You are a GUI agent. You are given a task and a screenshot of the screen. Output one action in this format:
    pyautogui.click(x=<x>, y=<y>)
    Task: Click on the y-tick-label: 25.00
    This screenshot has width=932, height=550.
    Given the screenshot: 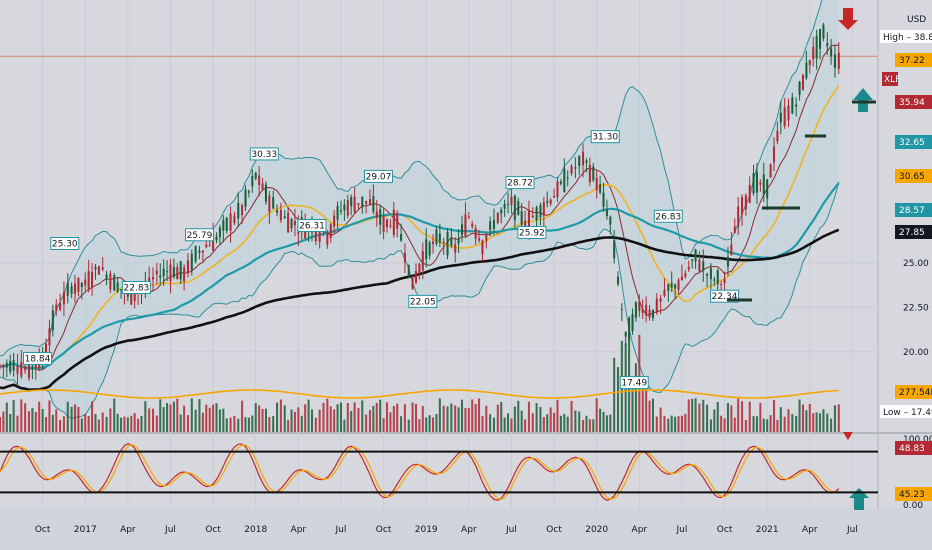 What is the action you would take?
    pyautogui.click(x=916, y=264)
    